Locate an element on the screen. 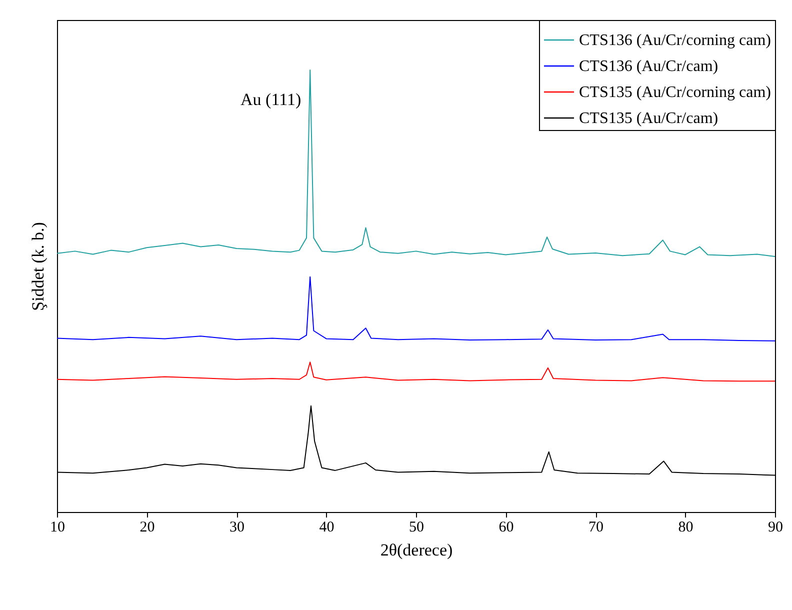 This screenshot has width=792, height=610. x-tick-label: 10 is located at coordinates (57, 528).